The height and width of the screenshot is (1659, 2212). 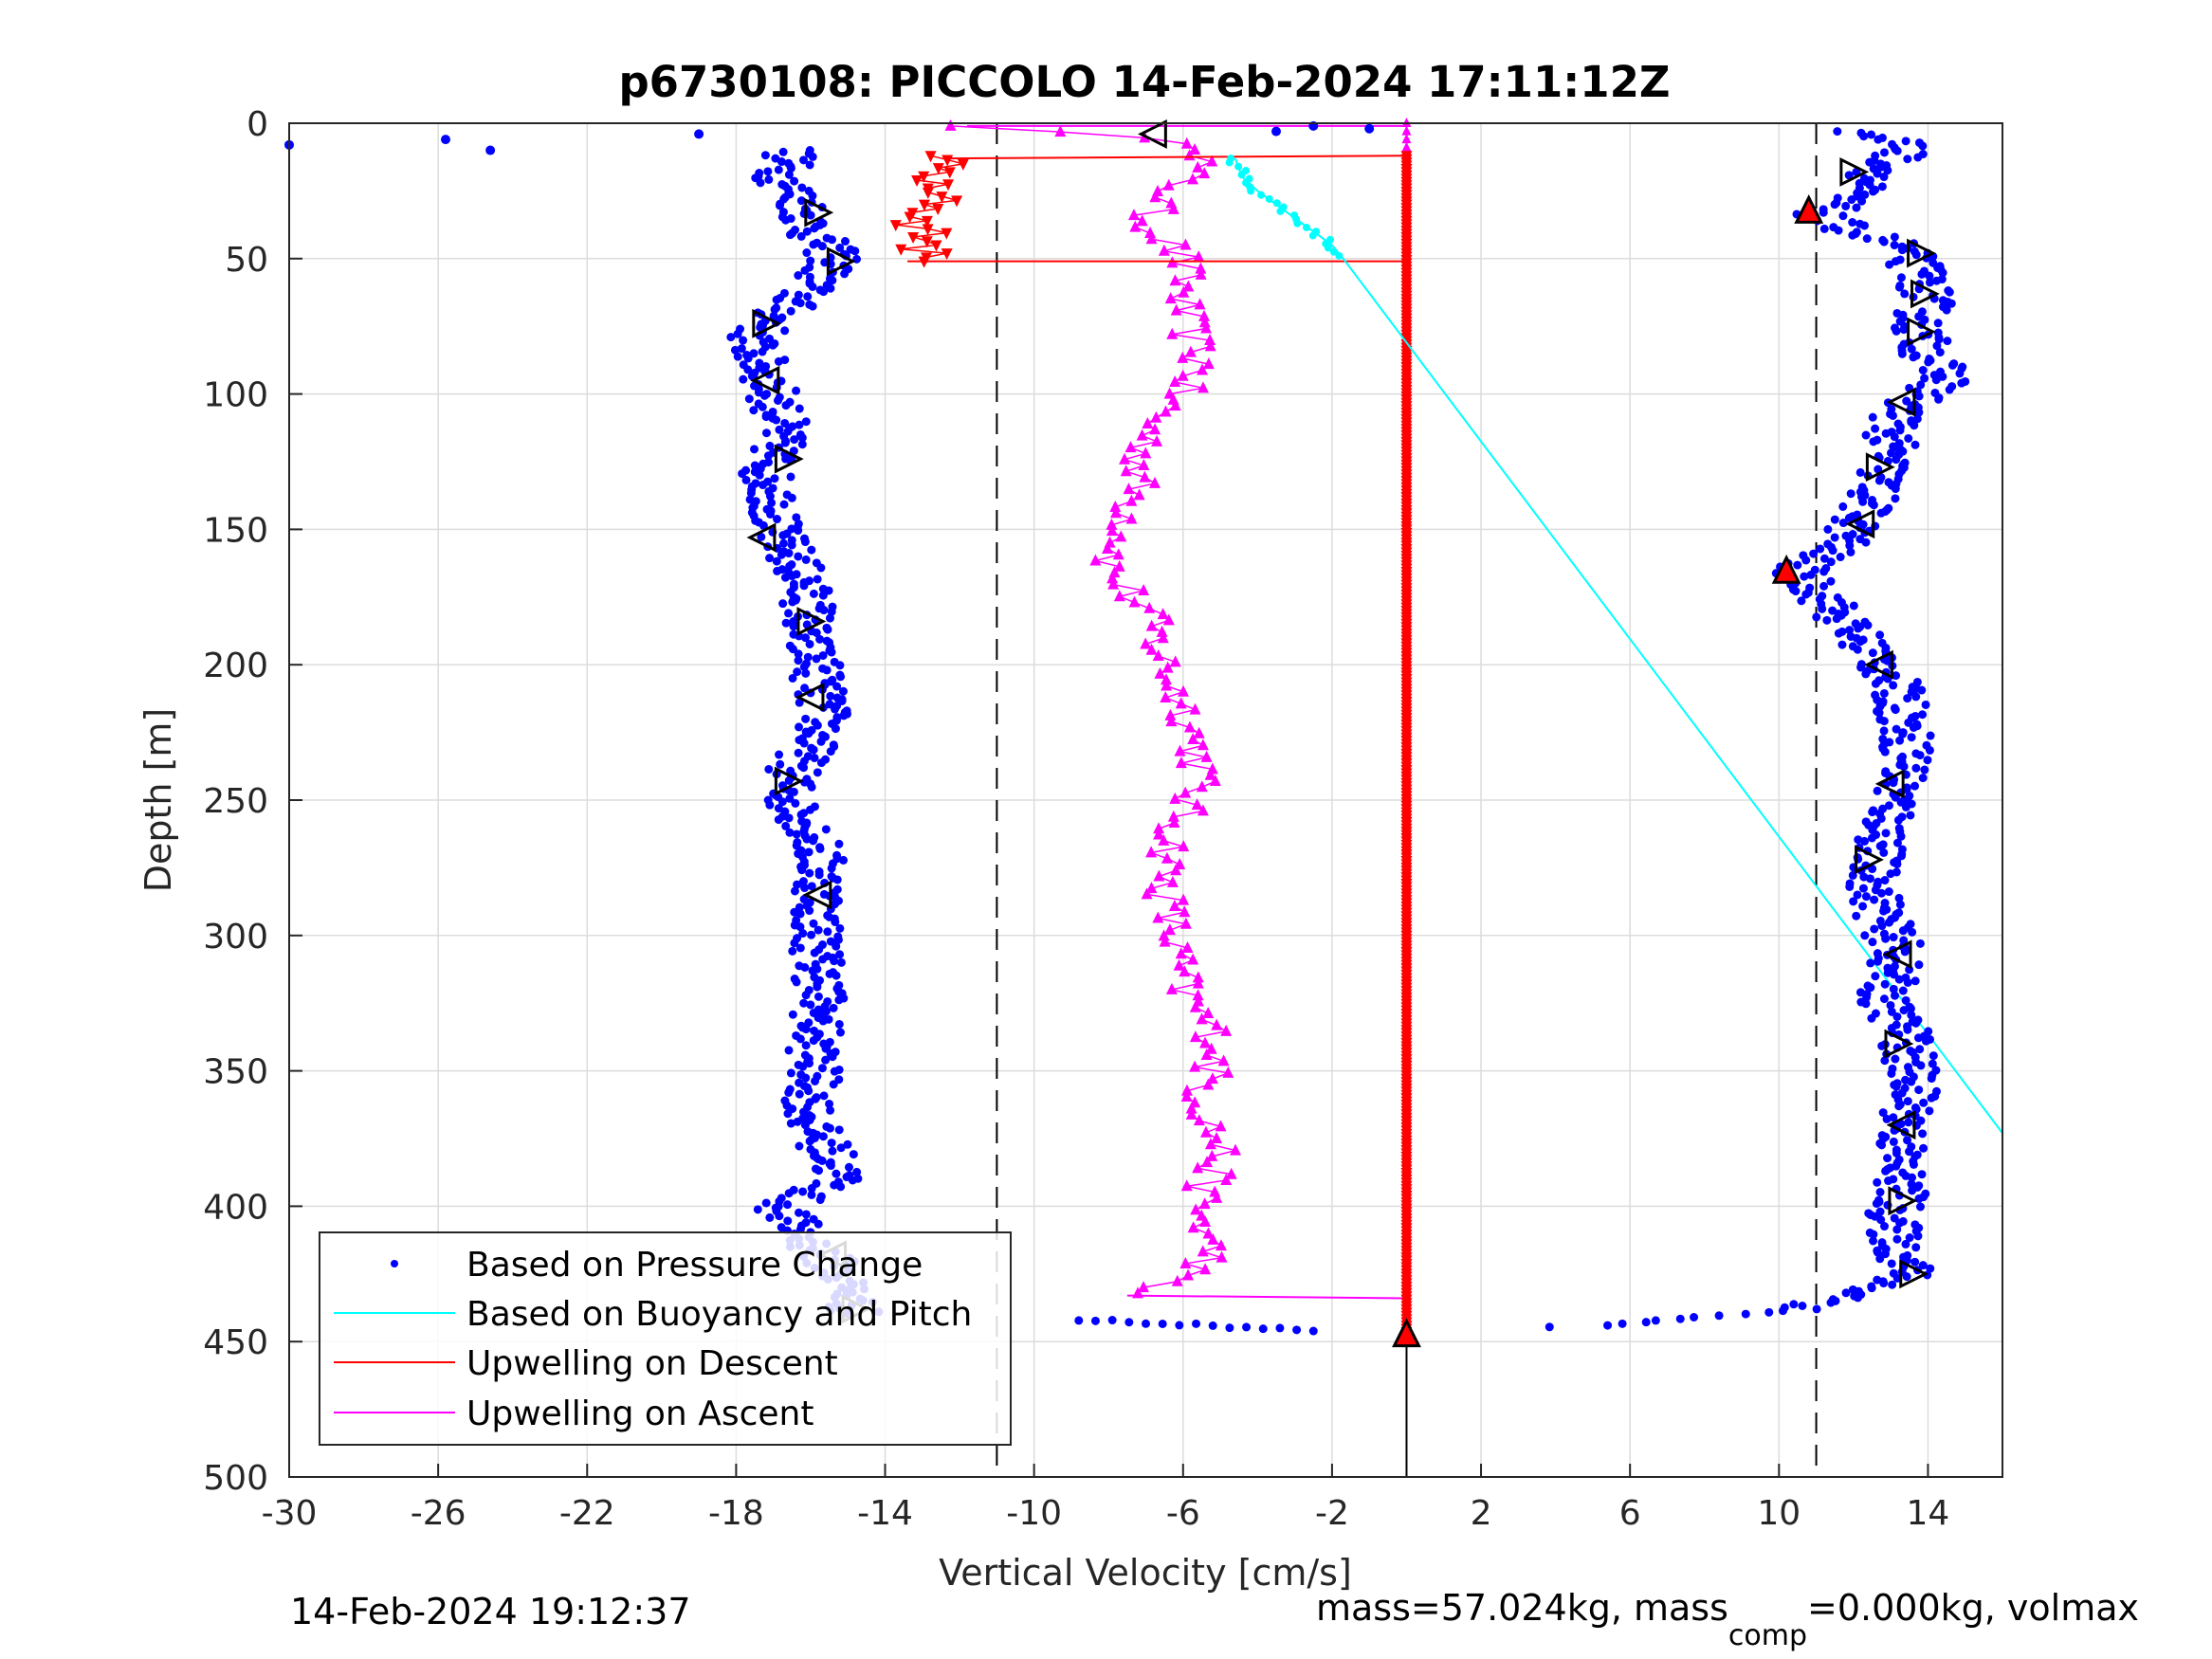 What do you see at coordinates (1333, 251) in the screenshot?
I see `buoyancy-point` at bounding box center [1333, 251].